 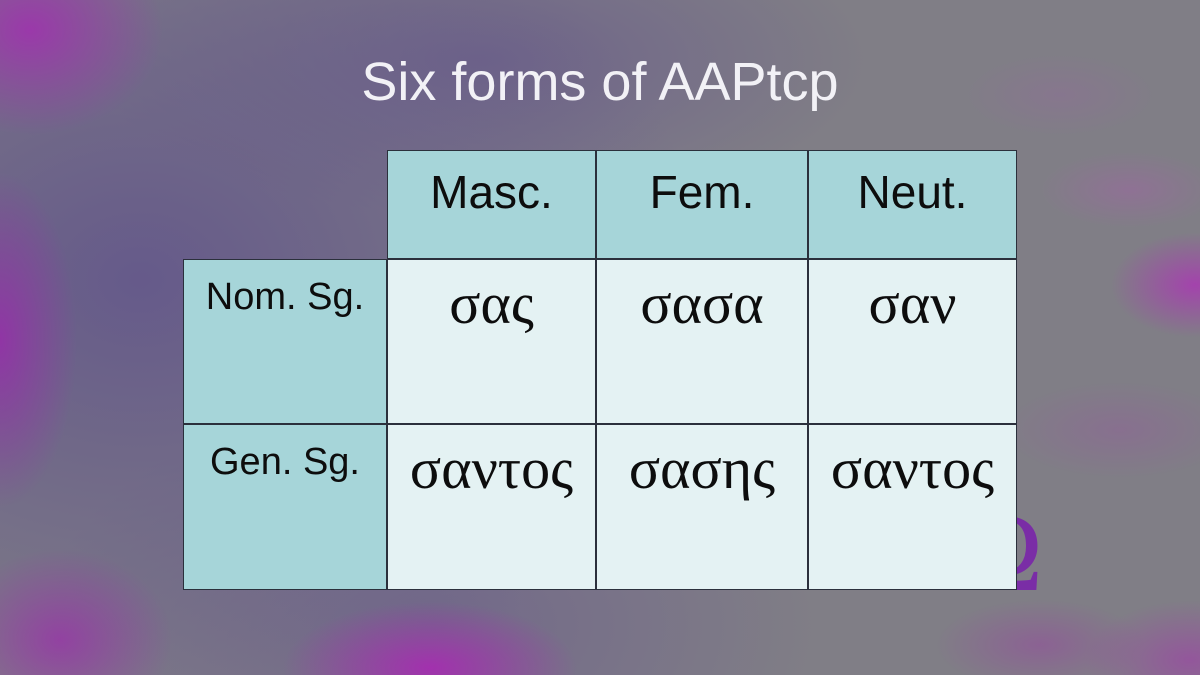 What do you see at coordinates (702, 507) in the screenshot?
I see `cell-gen-sg-fem: σασης` at bounding box center [702, 507].